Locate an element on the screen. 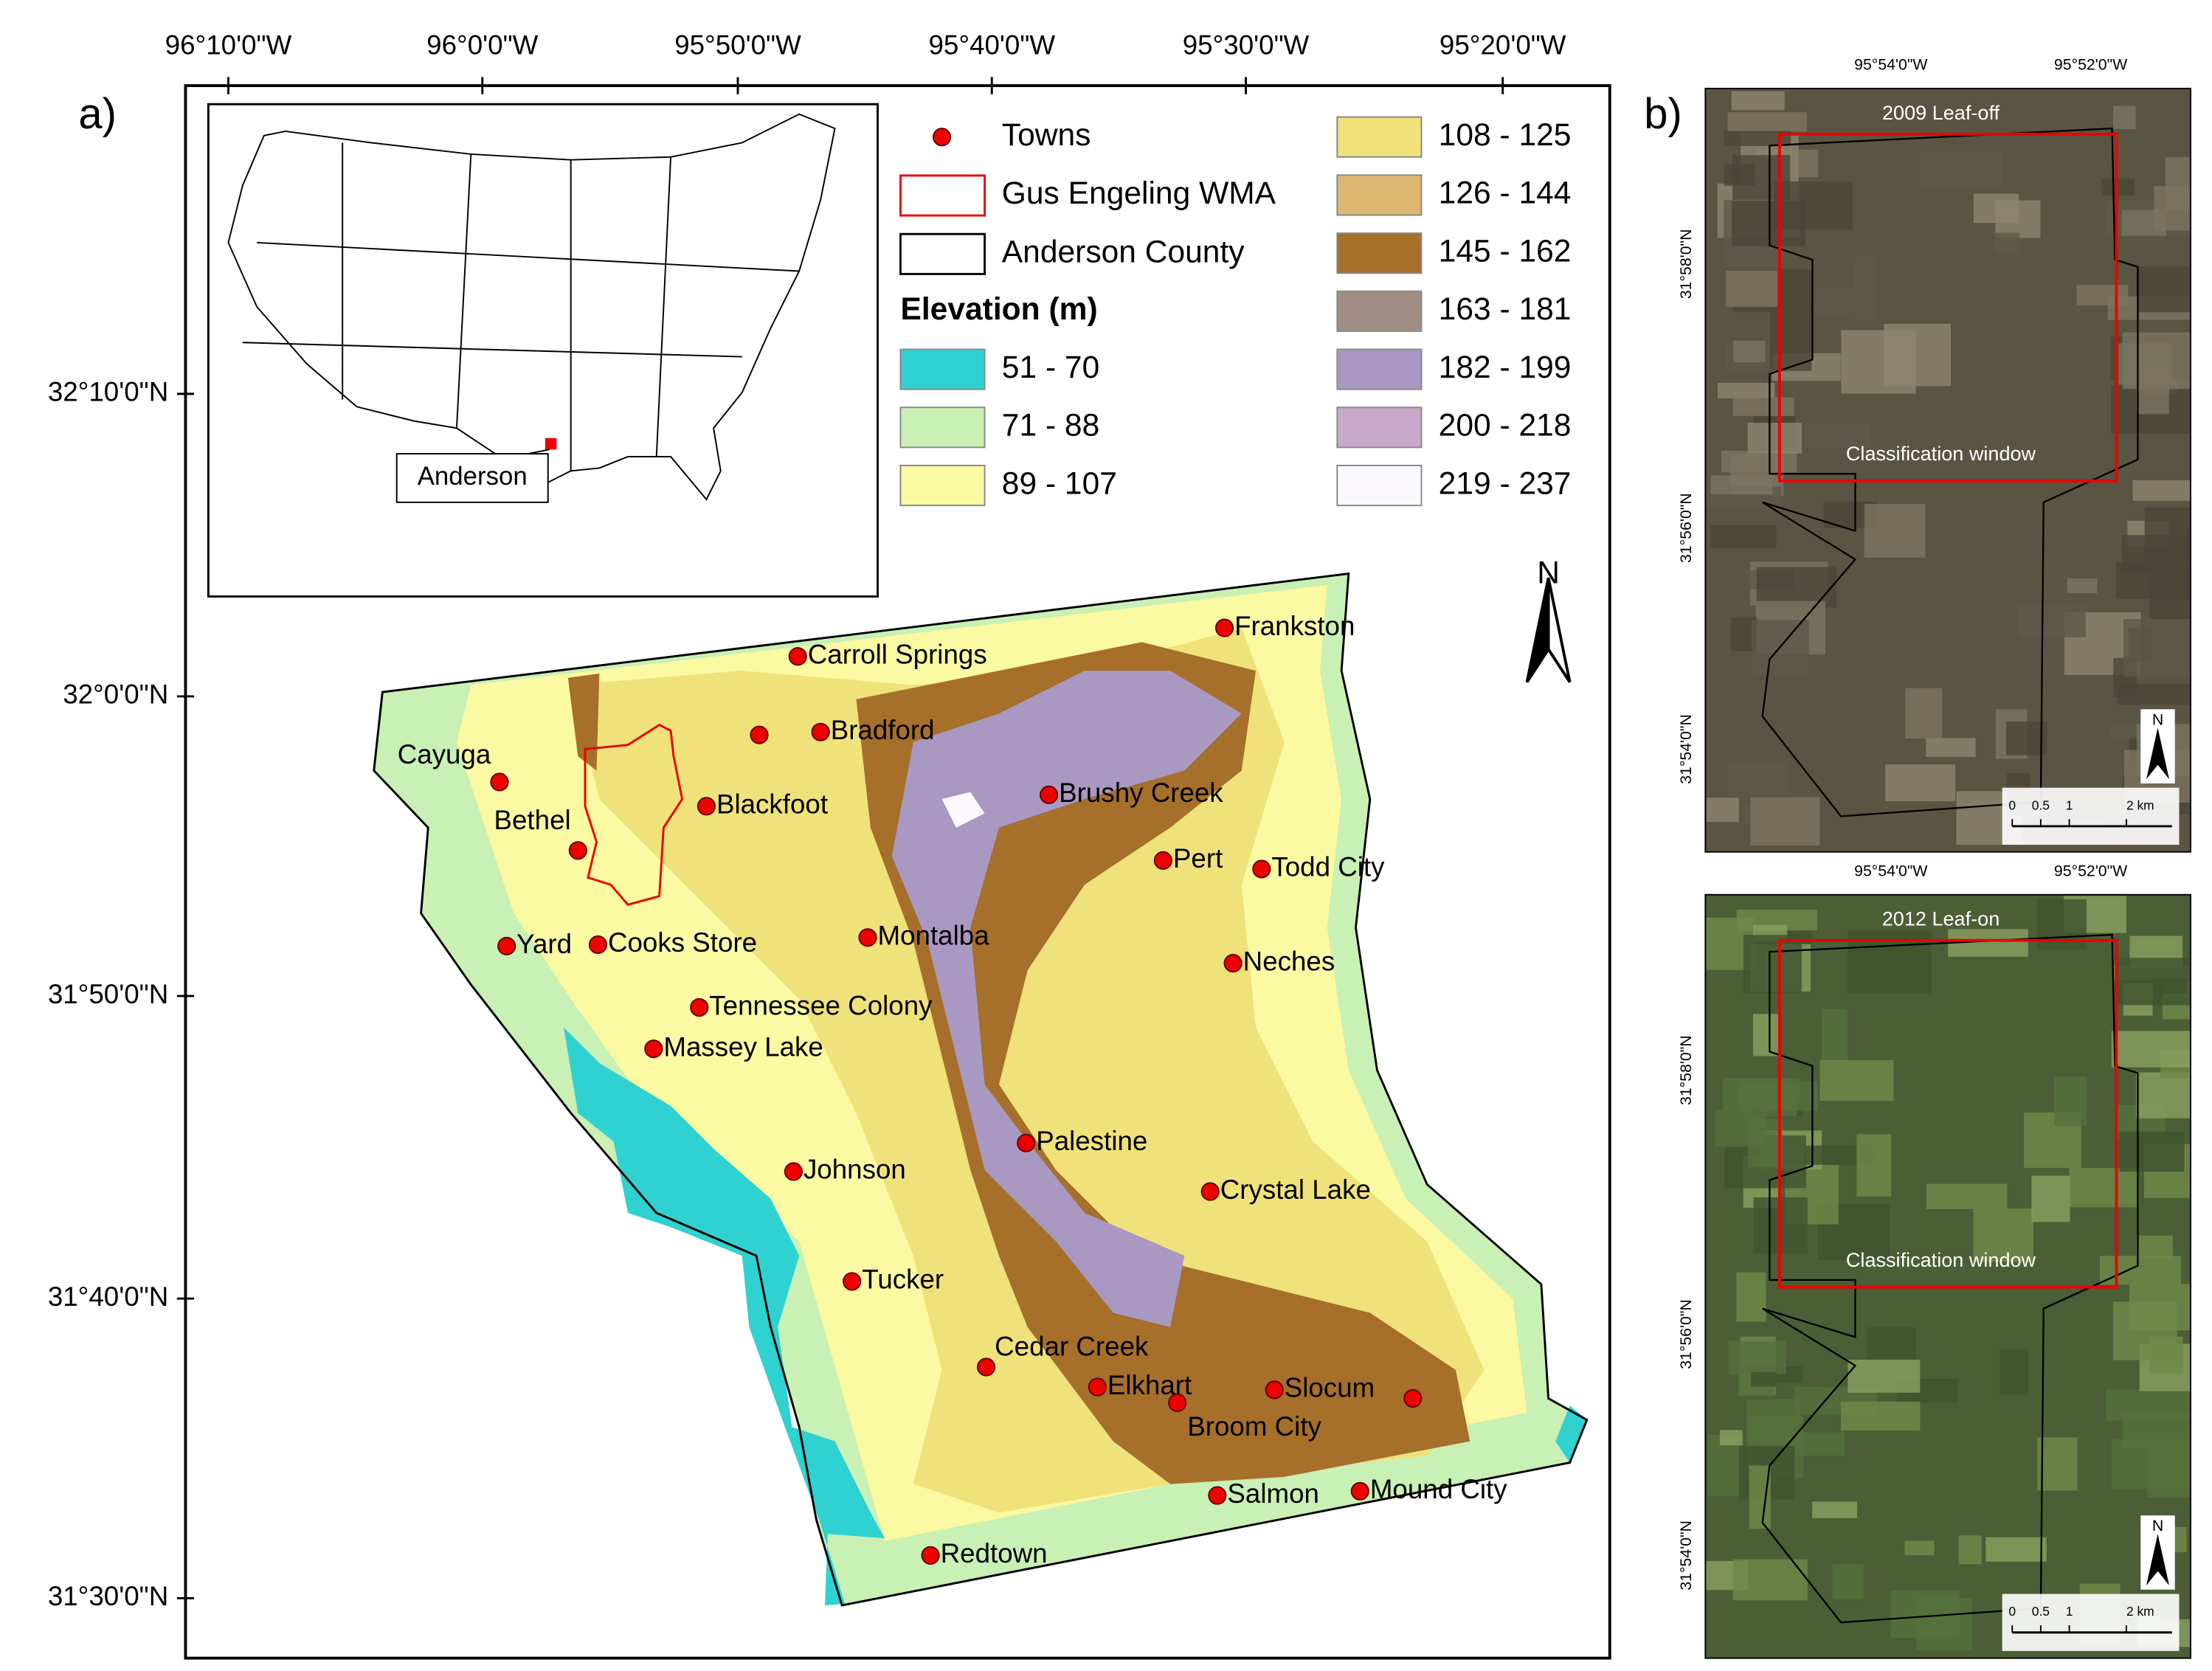 The image size is (2212, 1671). inset-label: Anderson is located at coordinates (473, 477).